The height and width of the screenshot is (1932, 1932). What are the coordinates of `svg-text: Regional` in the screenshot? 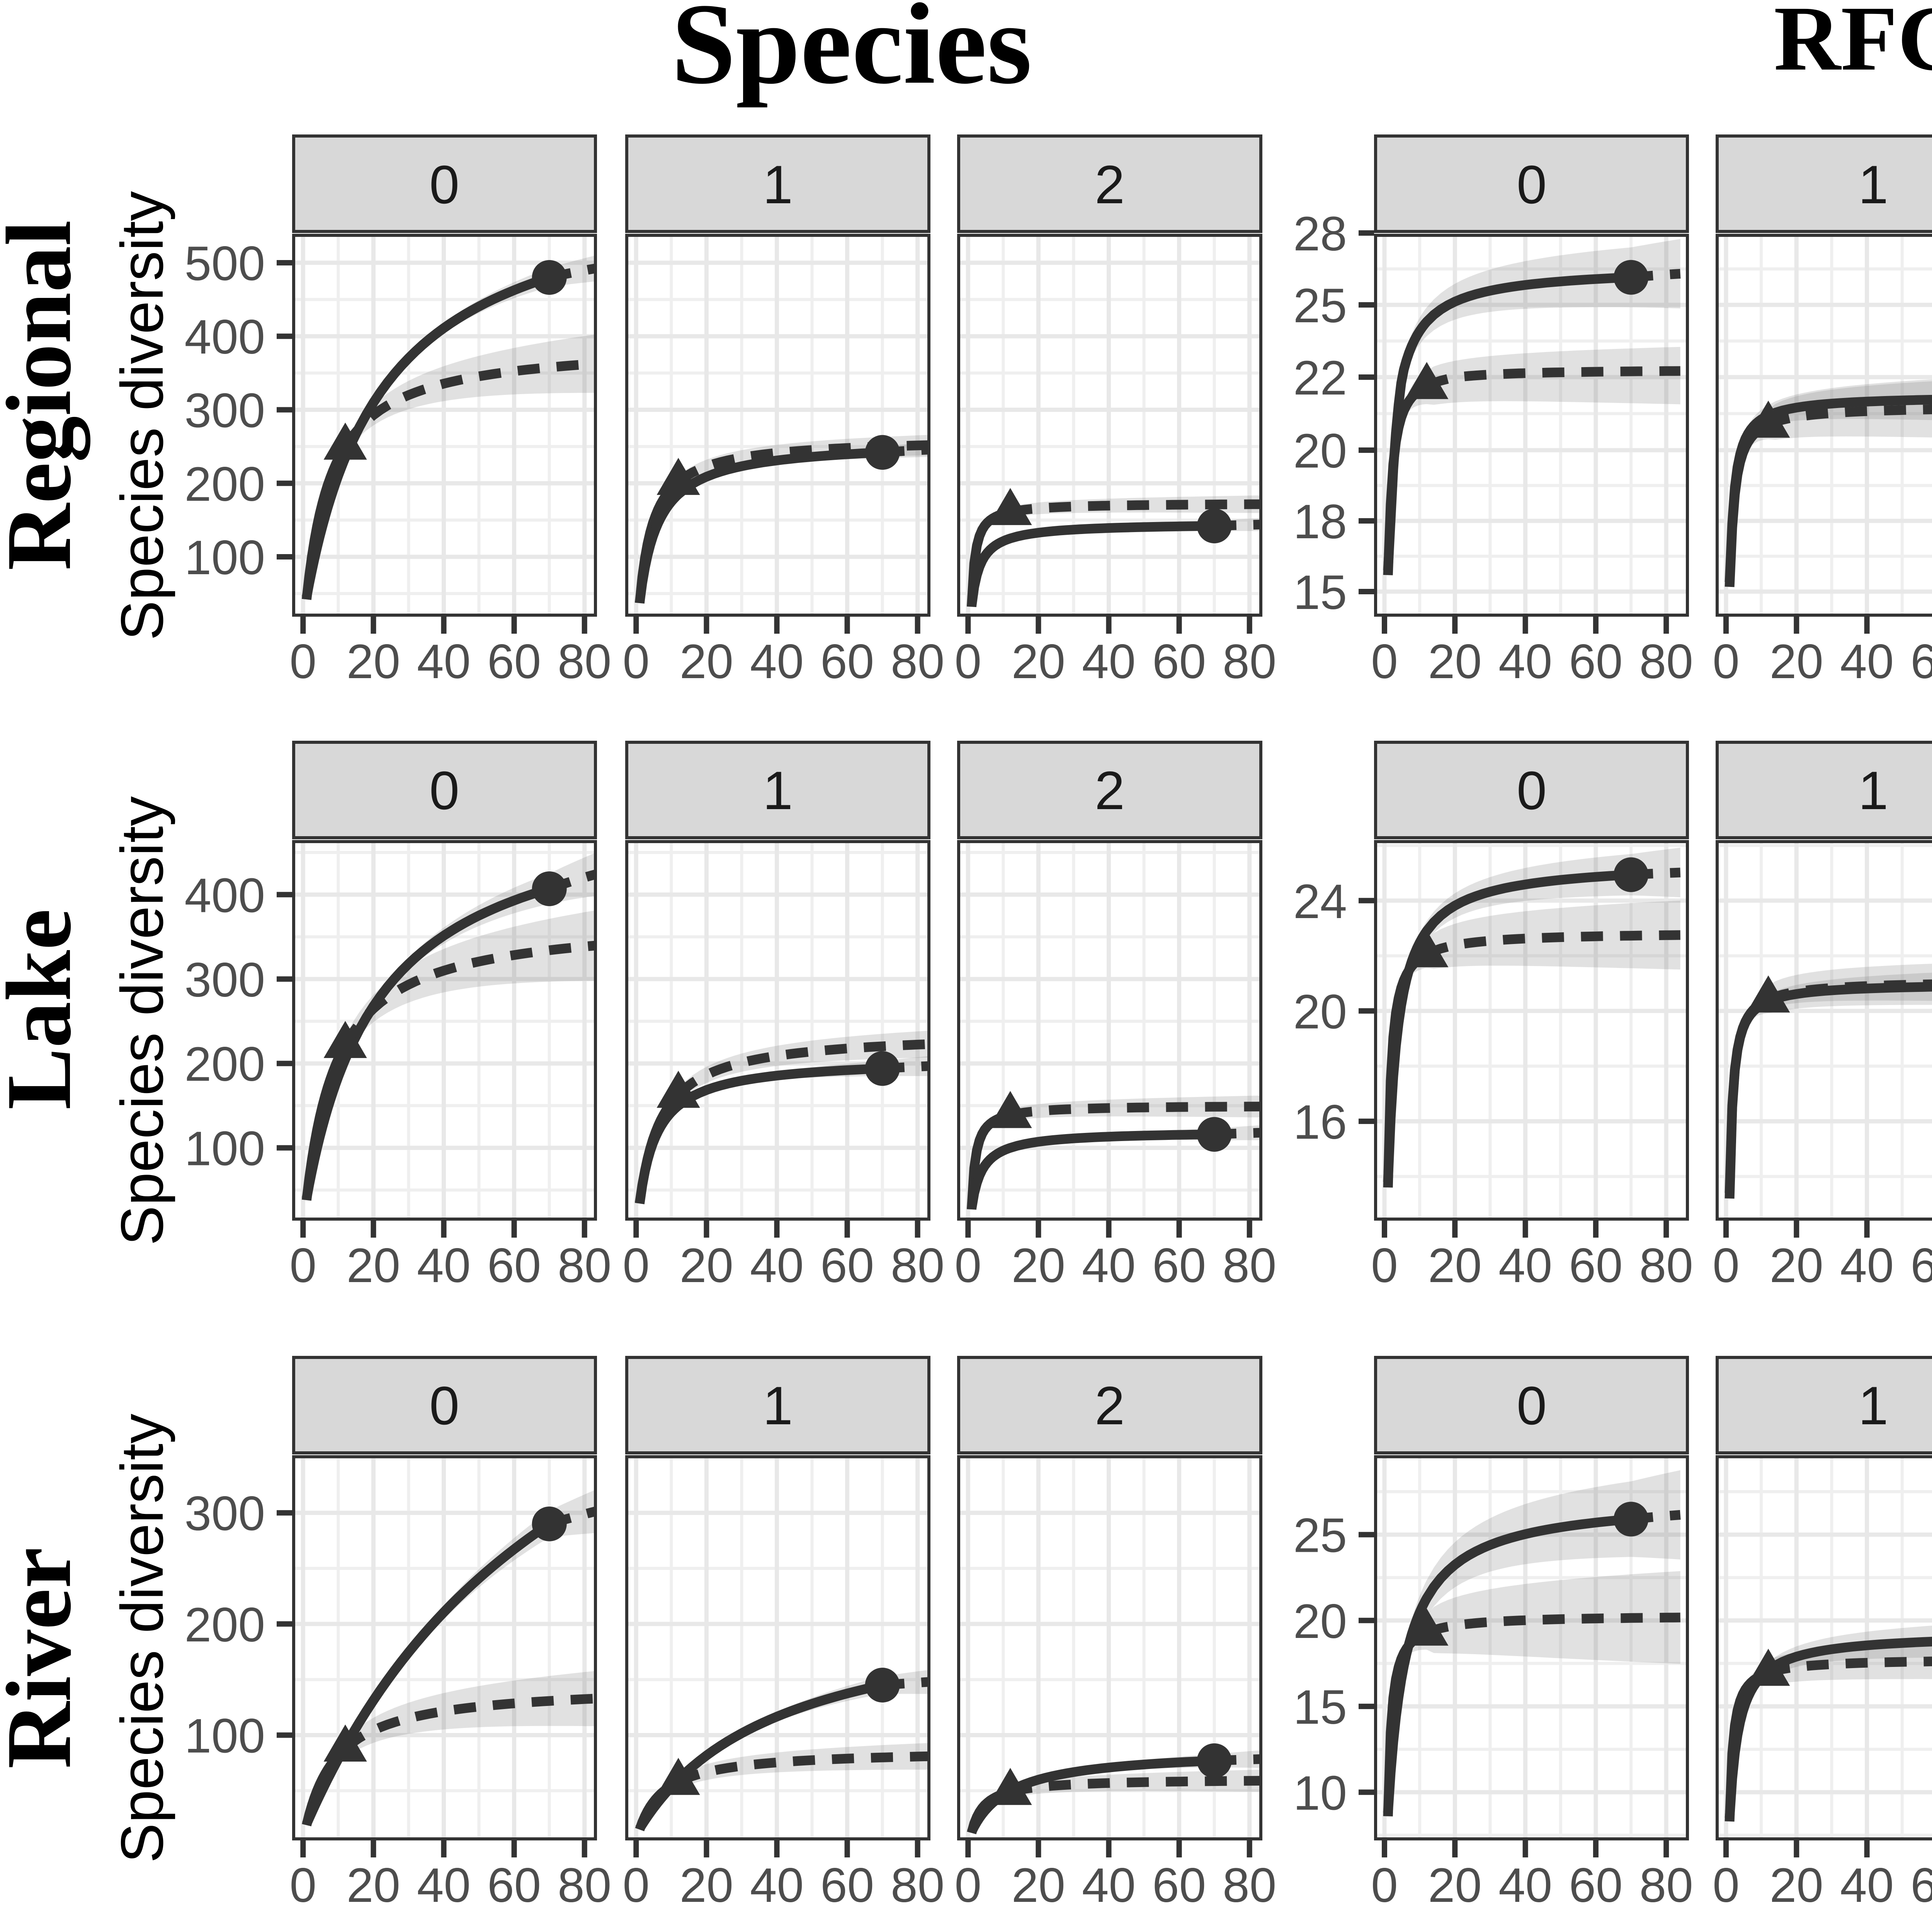 It's located at (45, 396).